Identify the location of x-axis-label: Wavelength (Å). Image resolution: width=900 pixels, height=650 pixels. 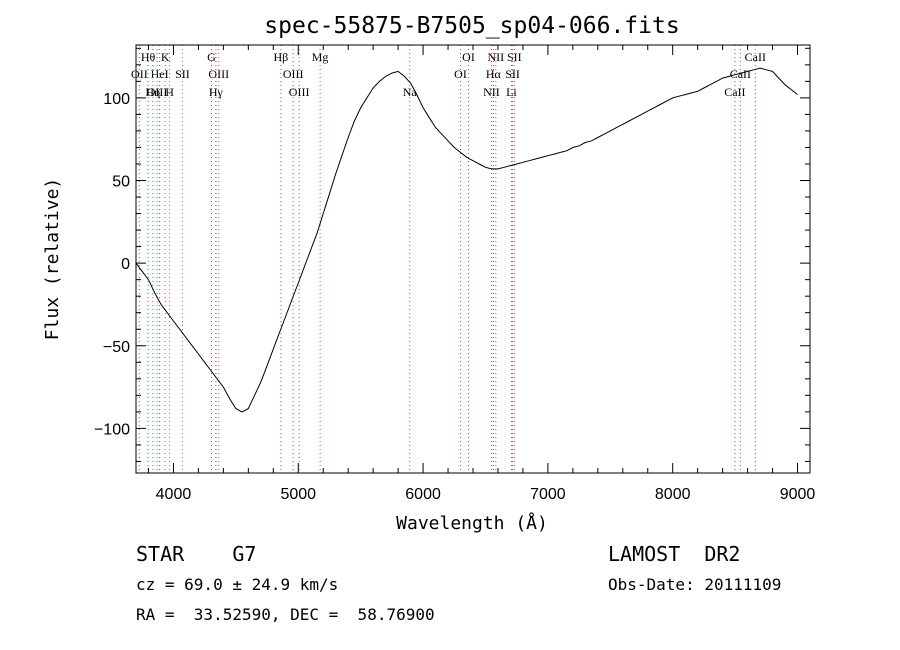
(472, 523).